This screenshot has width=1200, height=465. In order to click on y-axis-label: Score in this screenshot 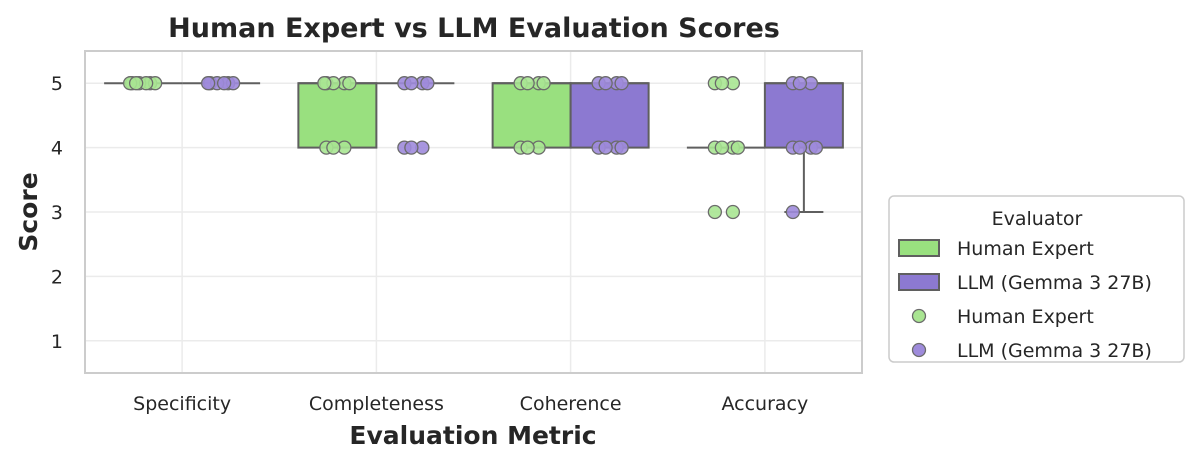, I will do `click(28, 211)`.